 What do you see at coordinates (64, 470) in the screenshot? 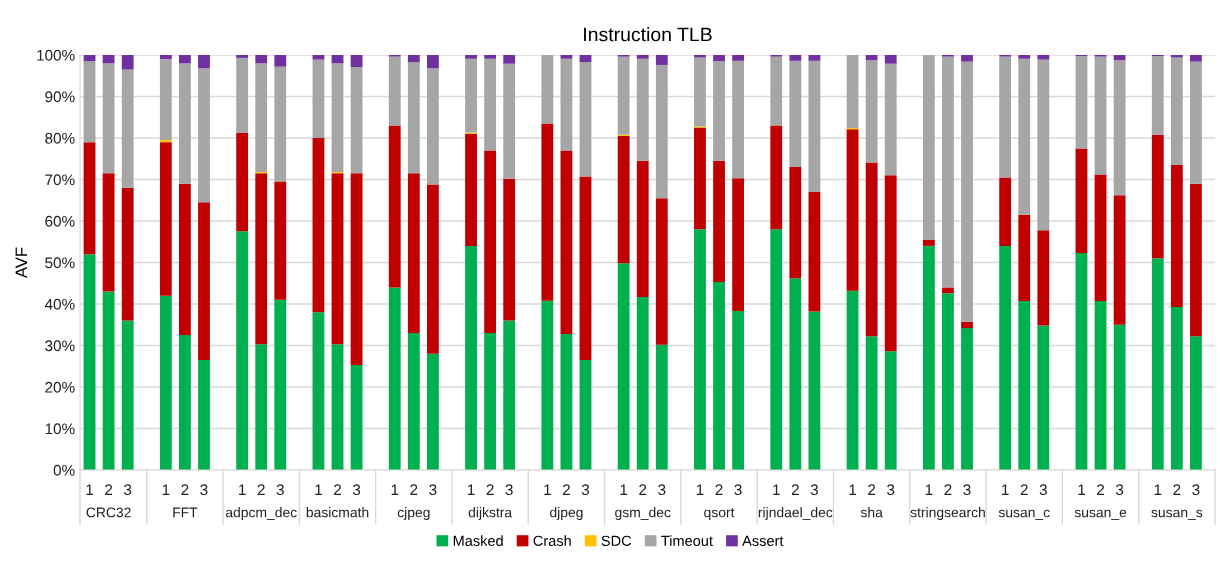
I see `y-tick-label: 0%` at bounding box center [64, 470].